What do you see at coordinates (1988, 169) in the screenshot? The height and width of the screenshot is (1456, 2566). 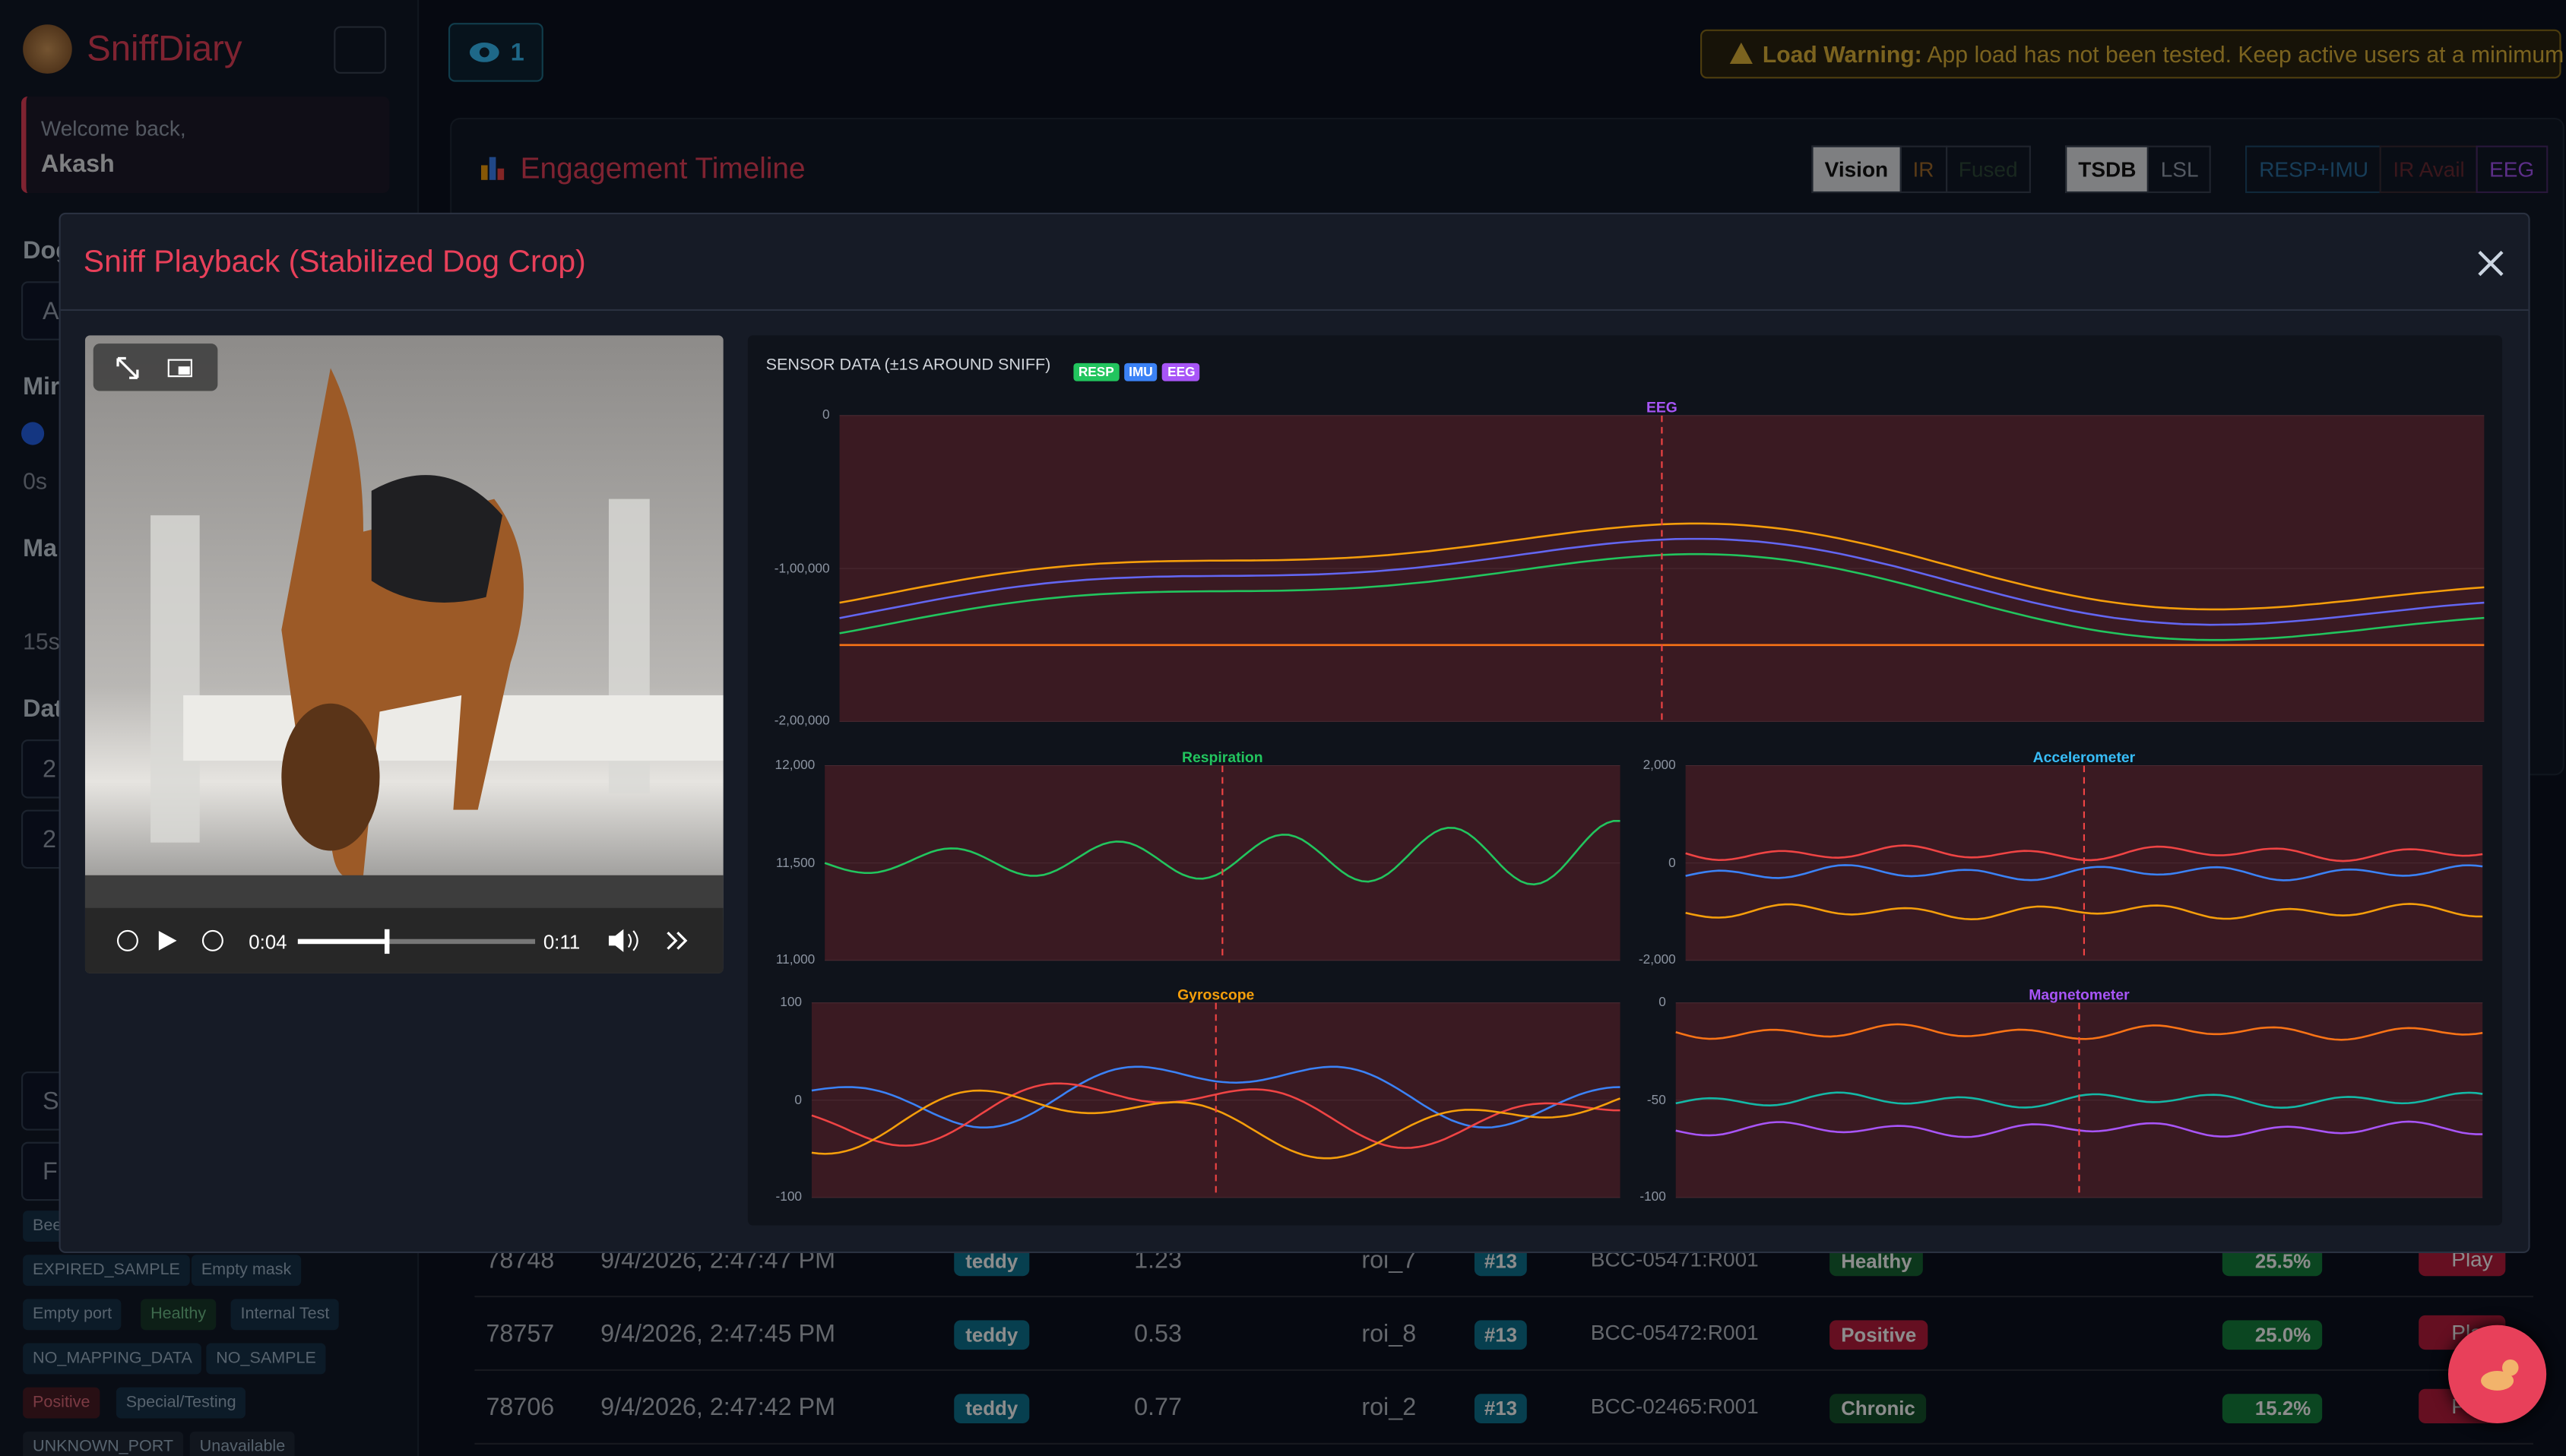 I see `toggle: Fused` at bounding box center [1988, 169].